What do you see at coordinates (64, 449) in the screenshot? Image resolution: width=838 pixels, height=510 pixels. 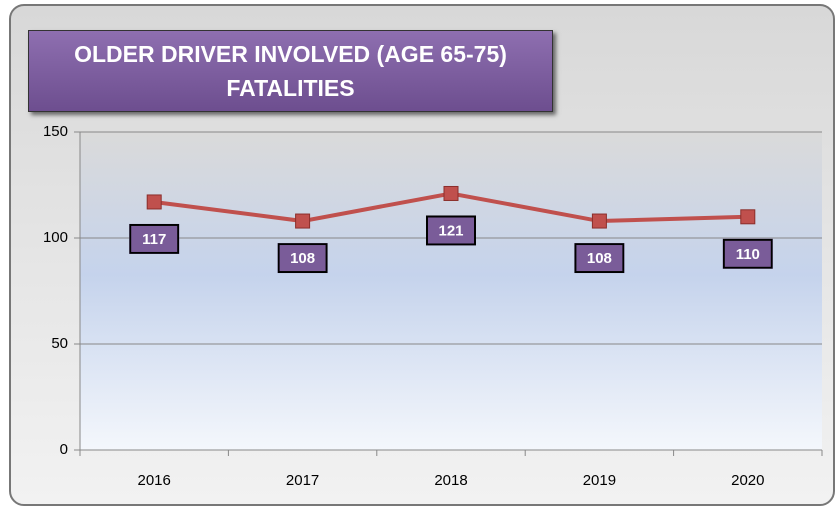 I see `y-tick-label: 0` at bounding box center [64, 449].